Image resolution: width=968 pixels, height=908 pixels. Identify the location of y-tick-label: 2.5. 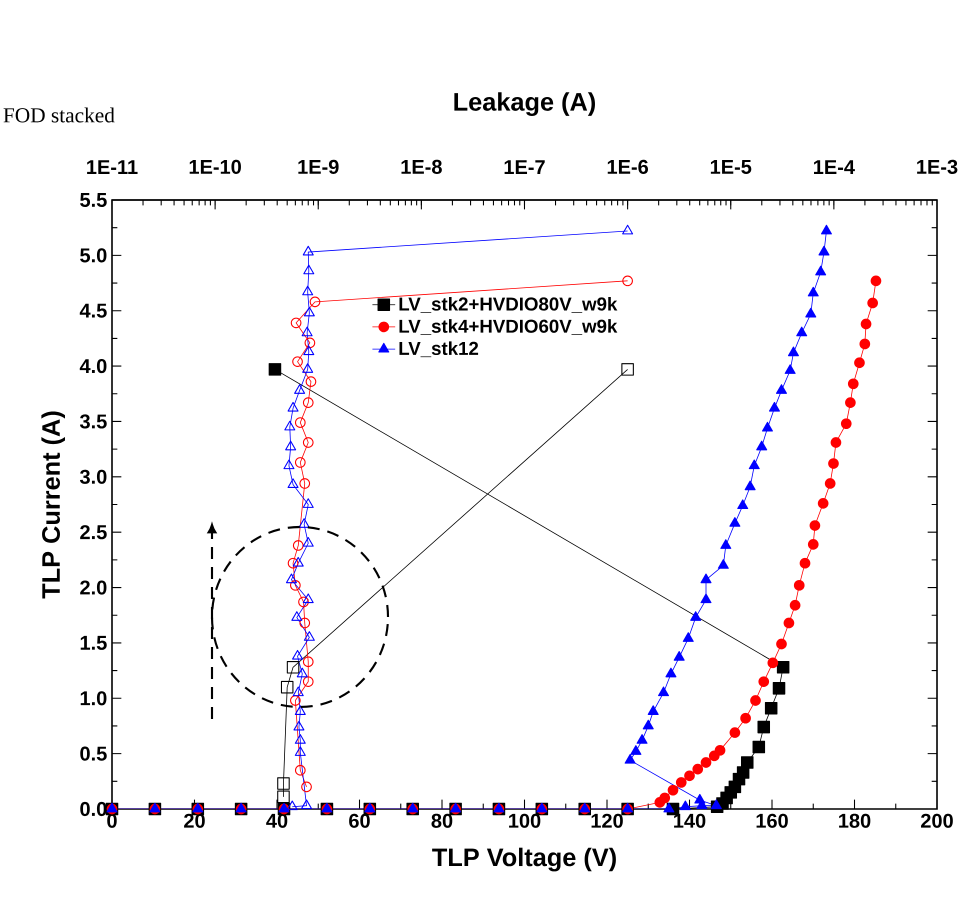
(93, 532).